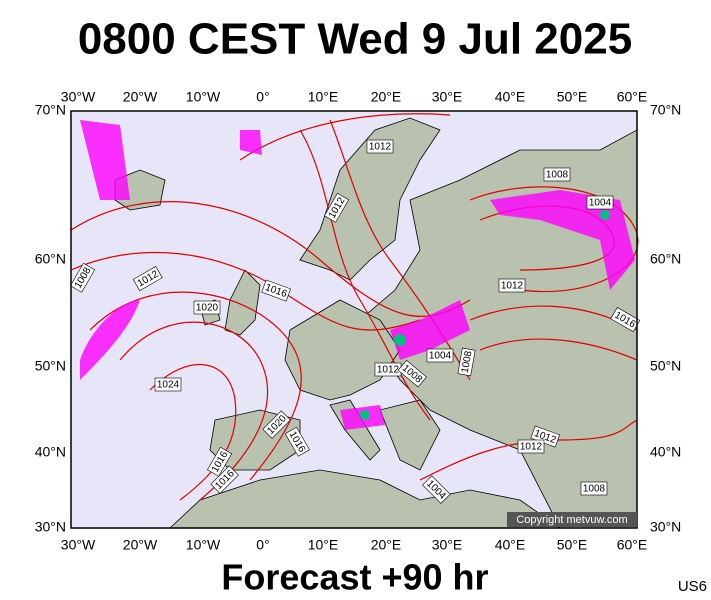  I want to click on isobar-label-text: 1024, so click(168, 385).